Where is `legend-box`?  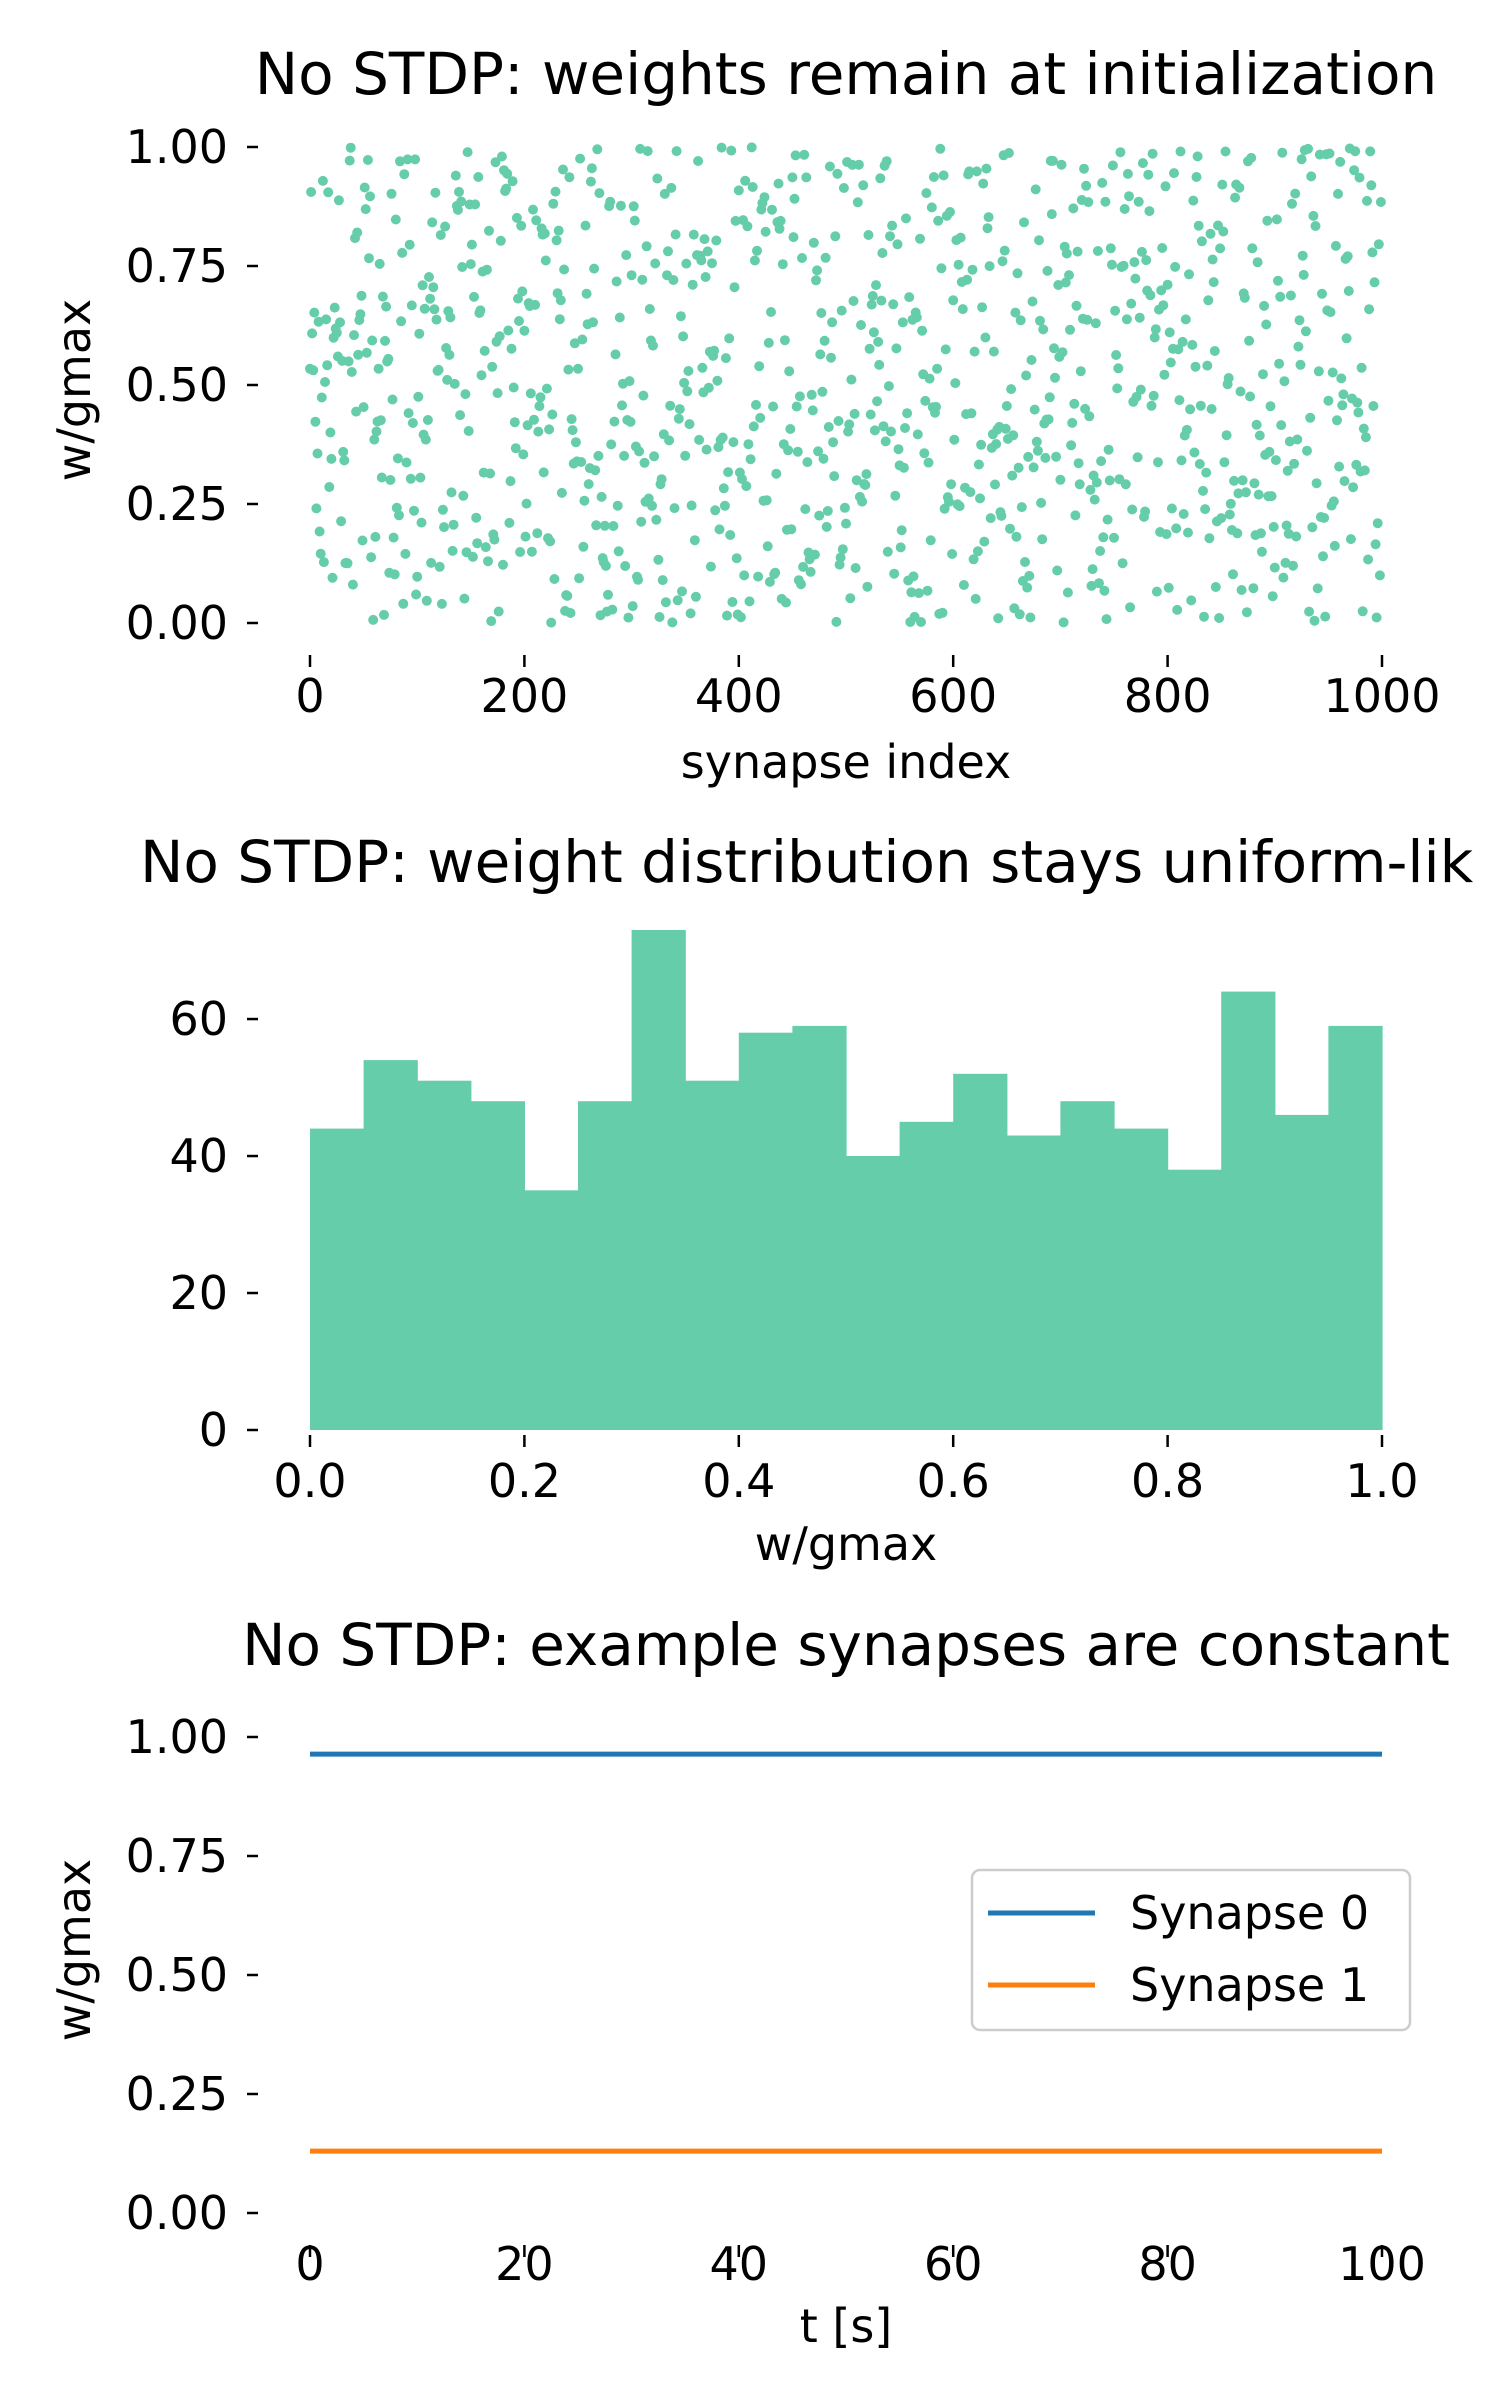 legend-box is located at coordinates (1191, 1950).